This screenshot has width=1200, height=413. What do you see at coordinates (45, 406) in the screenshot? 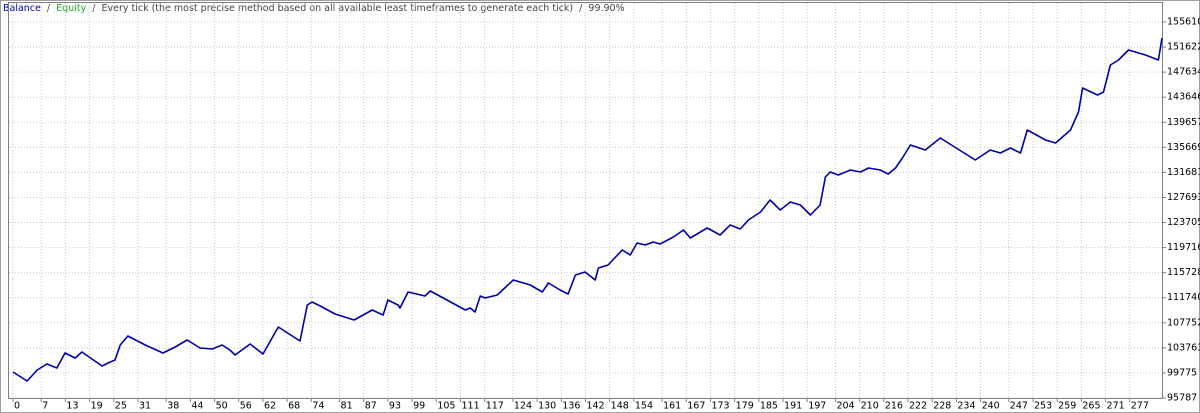
I see `x-tick-label: 7` at bounding box center [45, 406].